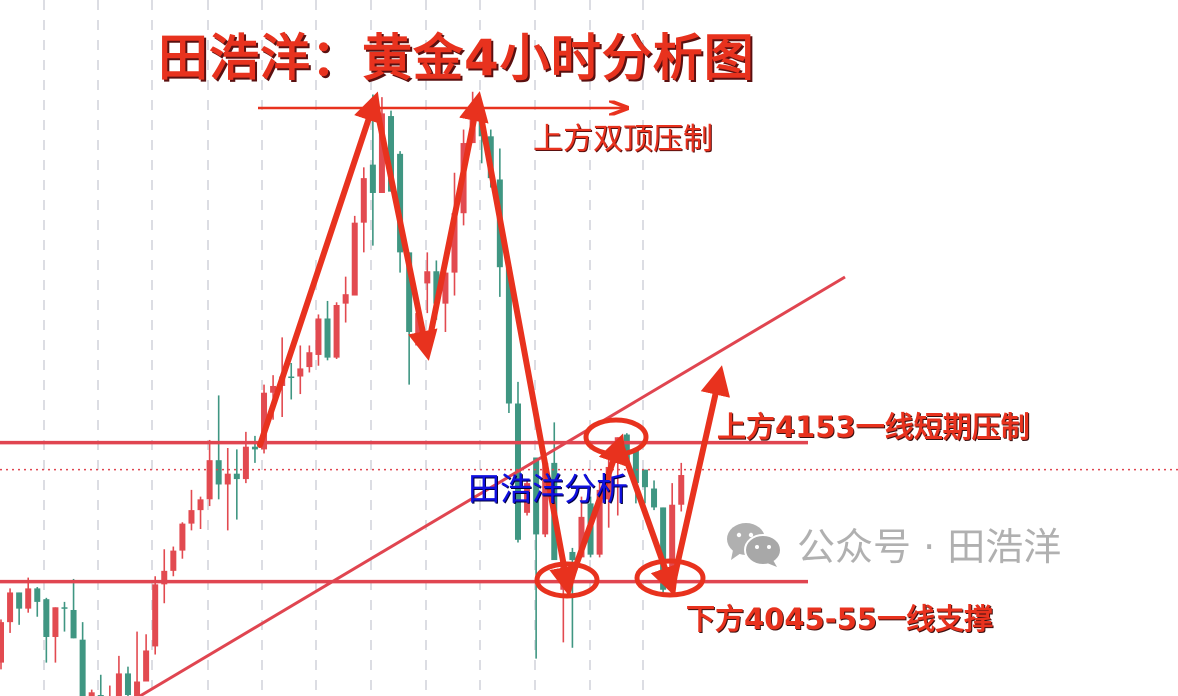  Describe the element at coordinates (623, 139) in the screenshot. I see `double-top-label: 上方双顶压制` at that location.